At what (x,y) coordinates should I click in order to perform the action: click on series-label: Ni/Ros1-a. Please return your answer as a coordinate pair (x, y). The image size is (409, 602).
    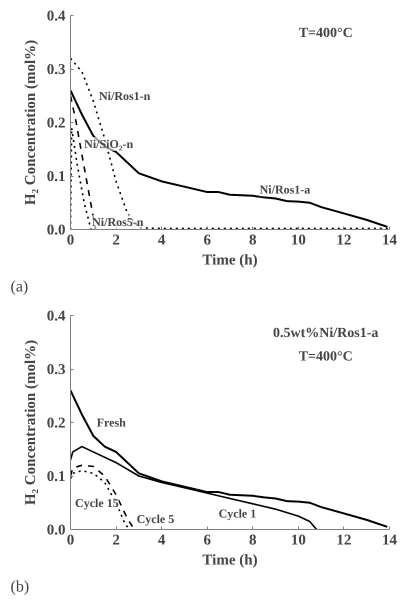
    Looking at the image, I should click on (285, 189).